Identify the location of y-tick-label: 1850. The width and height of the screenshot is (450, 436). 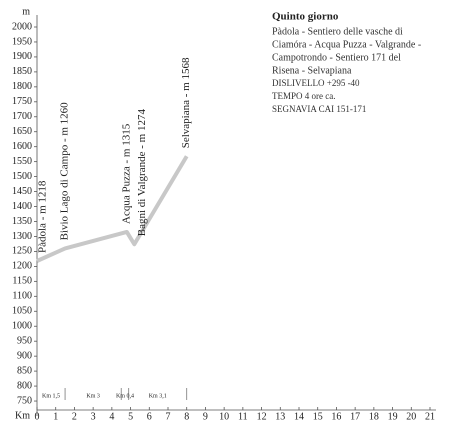
(22, 71).